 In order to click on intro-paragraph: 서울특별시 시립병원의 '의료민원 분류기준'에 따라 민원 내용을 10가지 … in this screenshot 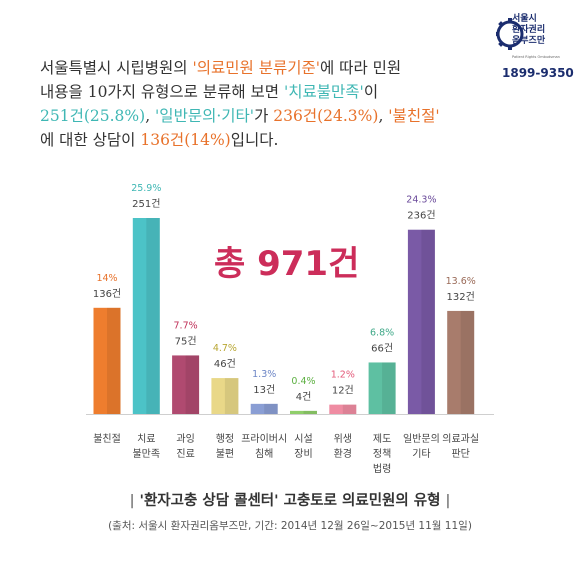, I will do `click(260, 104)`.